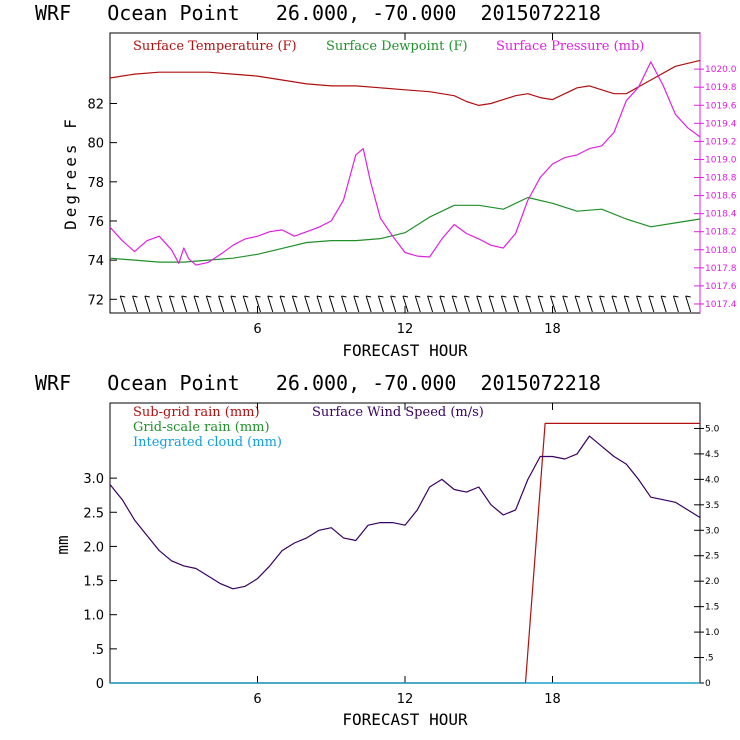  What do you see at coordinates (721, 305) in the screenshot?
I see `y2-tick-label: 1017.4` at bounding box center [721, 305].